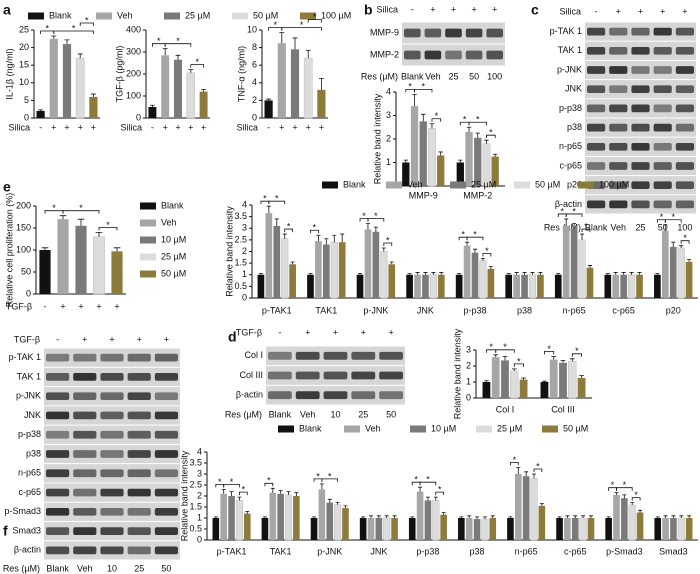  I want to click on y-tick-label: 2, so click(244, 251).